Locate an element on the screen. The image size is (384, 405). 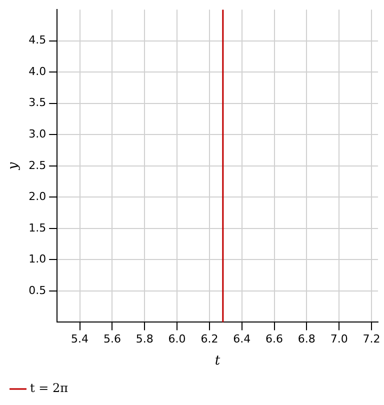
y-tick-label: 2.0 is located at coordinates (37, 197).